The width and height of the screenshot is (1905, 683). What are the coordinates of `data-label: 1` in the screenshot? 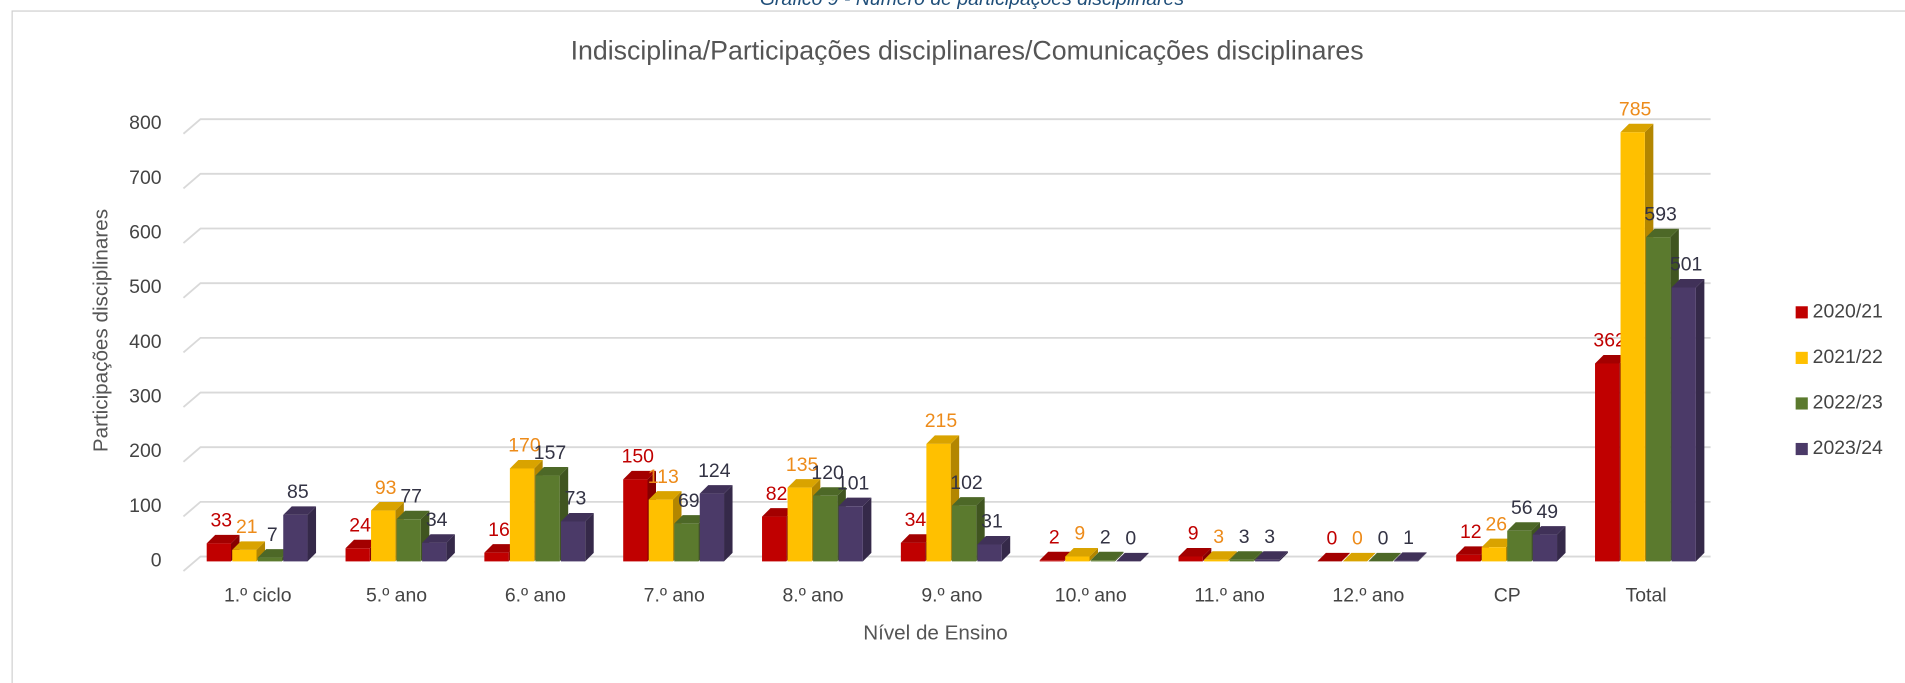 It's located at (1408, 538).